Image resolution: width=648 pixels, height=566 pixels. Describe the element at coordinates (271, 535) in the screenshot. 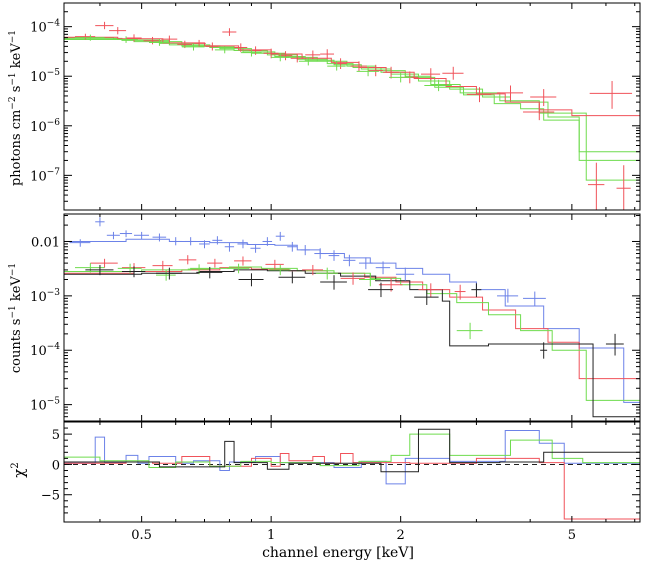

I see `x-tick-label: 1` at that location.